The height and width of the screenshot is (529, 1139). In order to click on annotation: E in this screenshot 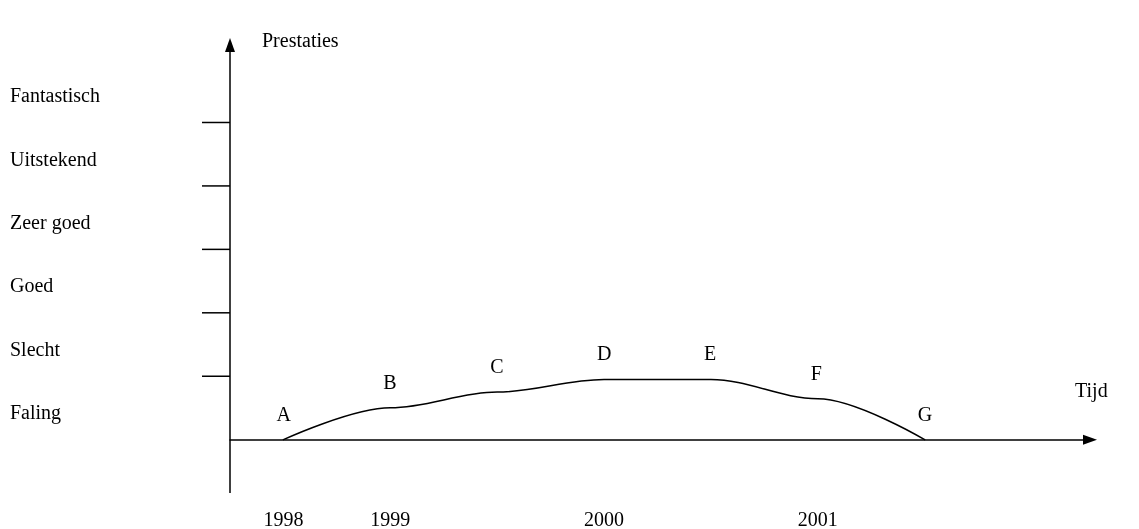, I will do `click(710, 353)`.